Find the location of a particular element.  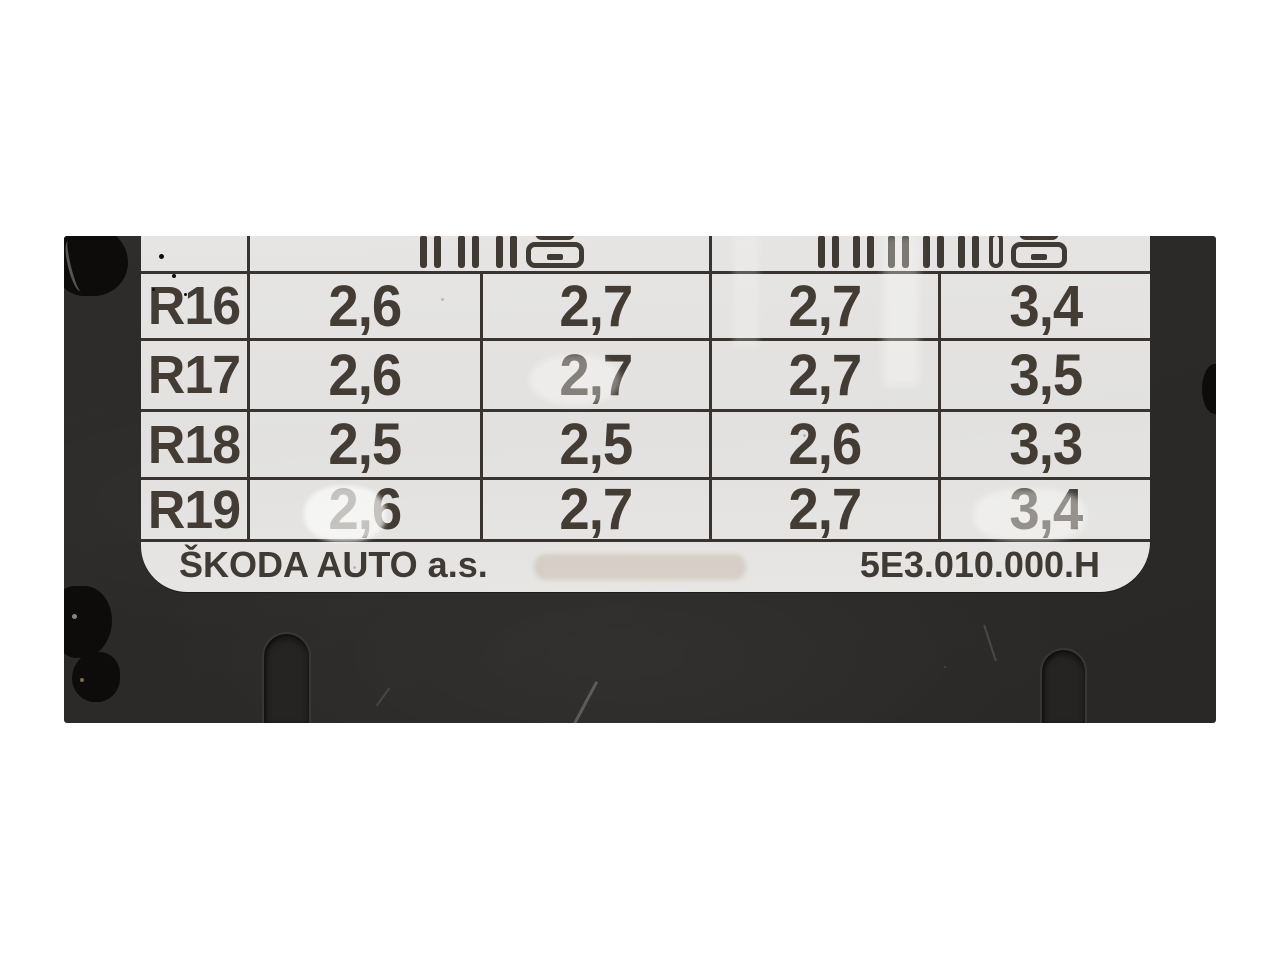

wheel-size: R16 is located at coordinates (194, 306).